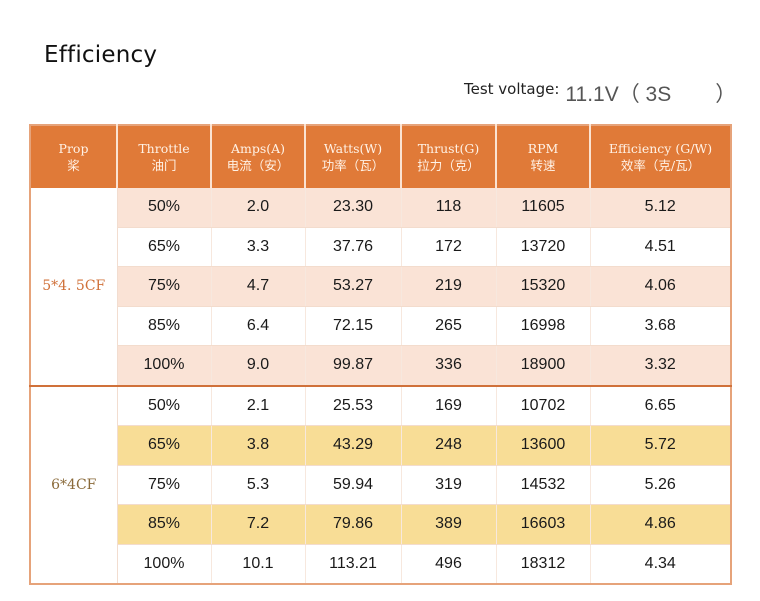 The height and width of the screenshot is (601, 760). Describe the element at coordinates (258, 564) in the screenshot. I see `amps-cell: 10.1` at that location.